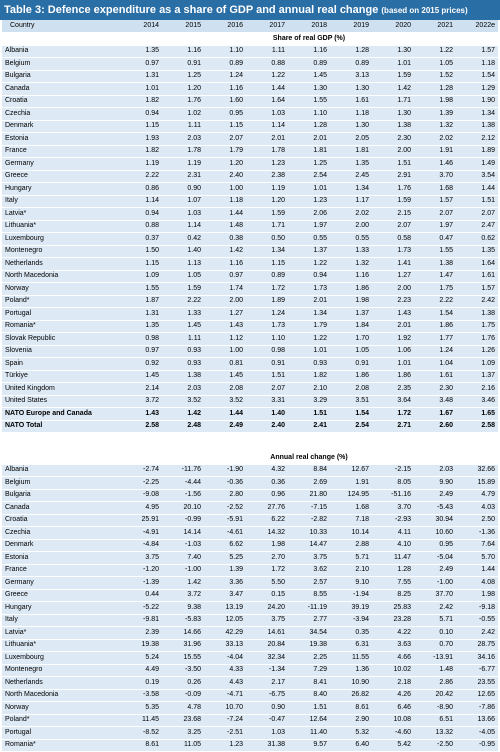  Describe the element at coordinates (477, 414) in the screenshot. I see `cell: 1.65` at that location.